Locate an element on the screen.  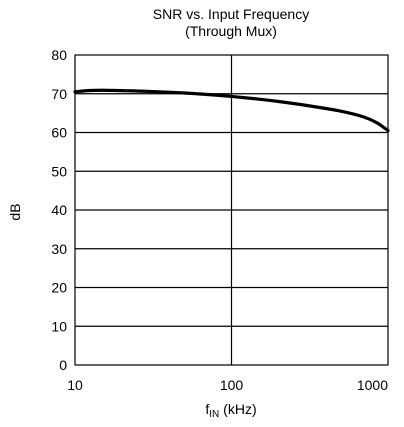
y-tick-label-40: 40 is located at coordinates (59, 210).